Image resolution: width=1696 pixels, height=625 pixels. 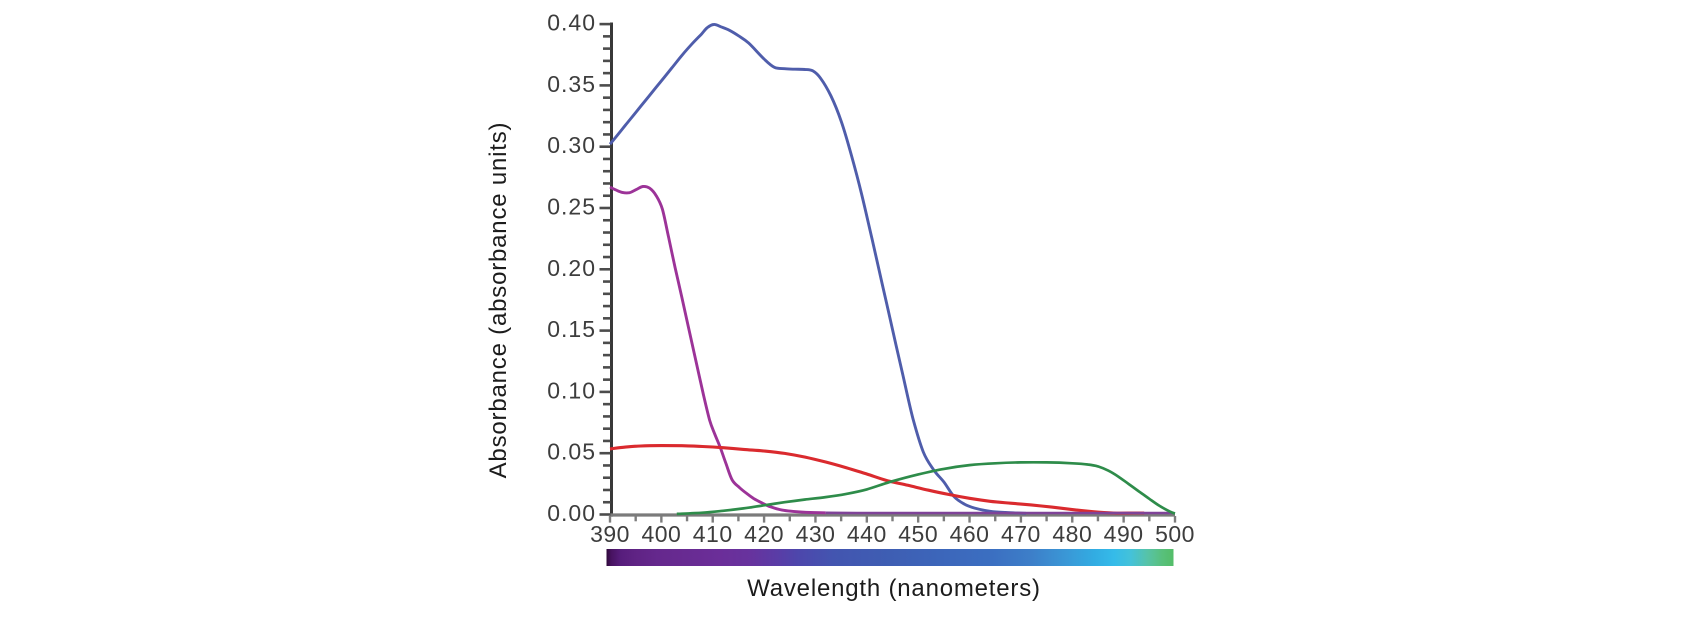 I want to click on svg-text: 0.10, so click(x=571, y=390).